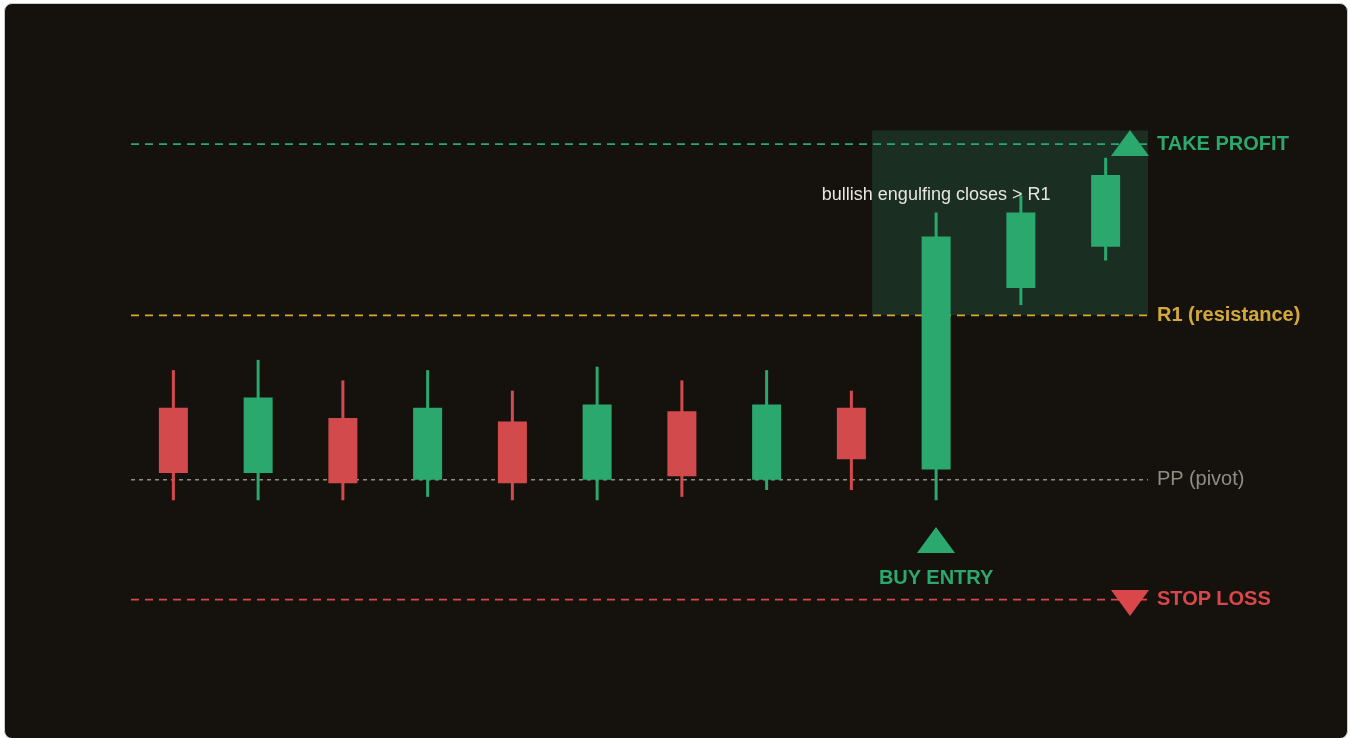 The width and height of the screenshot is (1350, 738). What do you see at coordinates (1201, 478) in the screenshot?
I see `ref-line-label: PP (pivot)` at bounding box center [1201, 478].